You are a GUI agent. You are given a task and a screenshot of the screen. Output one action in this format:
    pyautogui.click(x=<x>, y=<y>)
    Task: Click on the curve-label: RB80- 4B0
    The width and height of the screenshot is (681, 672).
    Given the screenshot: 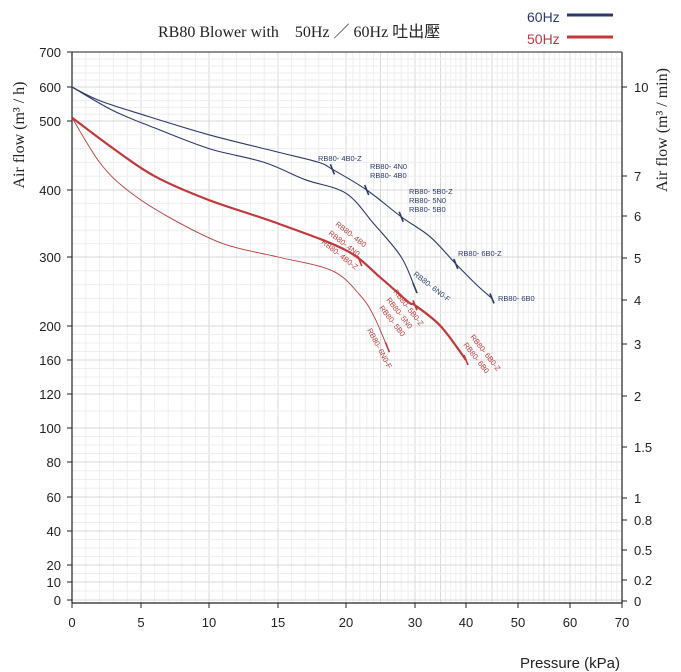 What is the action you would take?
    pyautogui.click(x=388, y=175)
    